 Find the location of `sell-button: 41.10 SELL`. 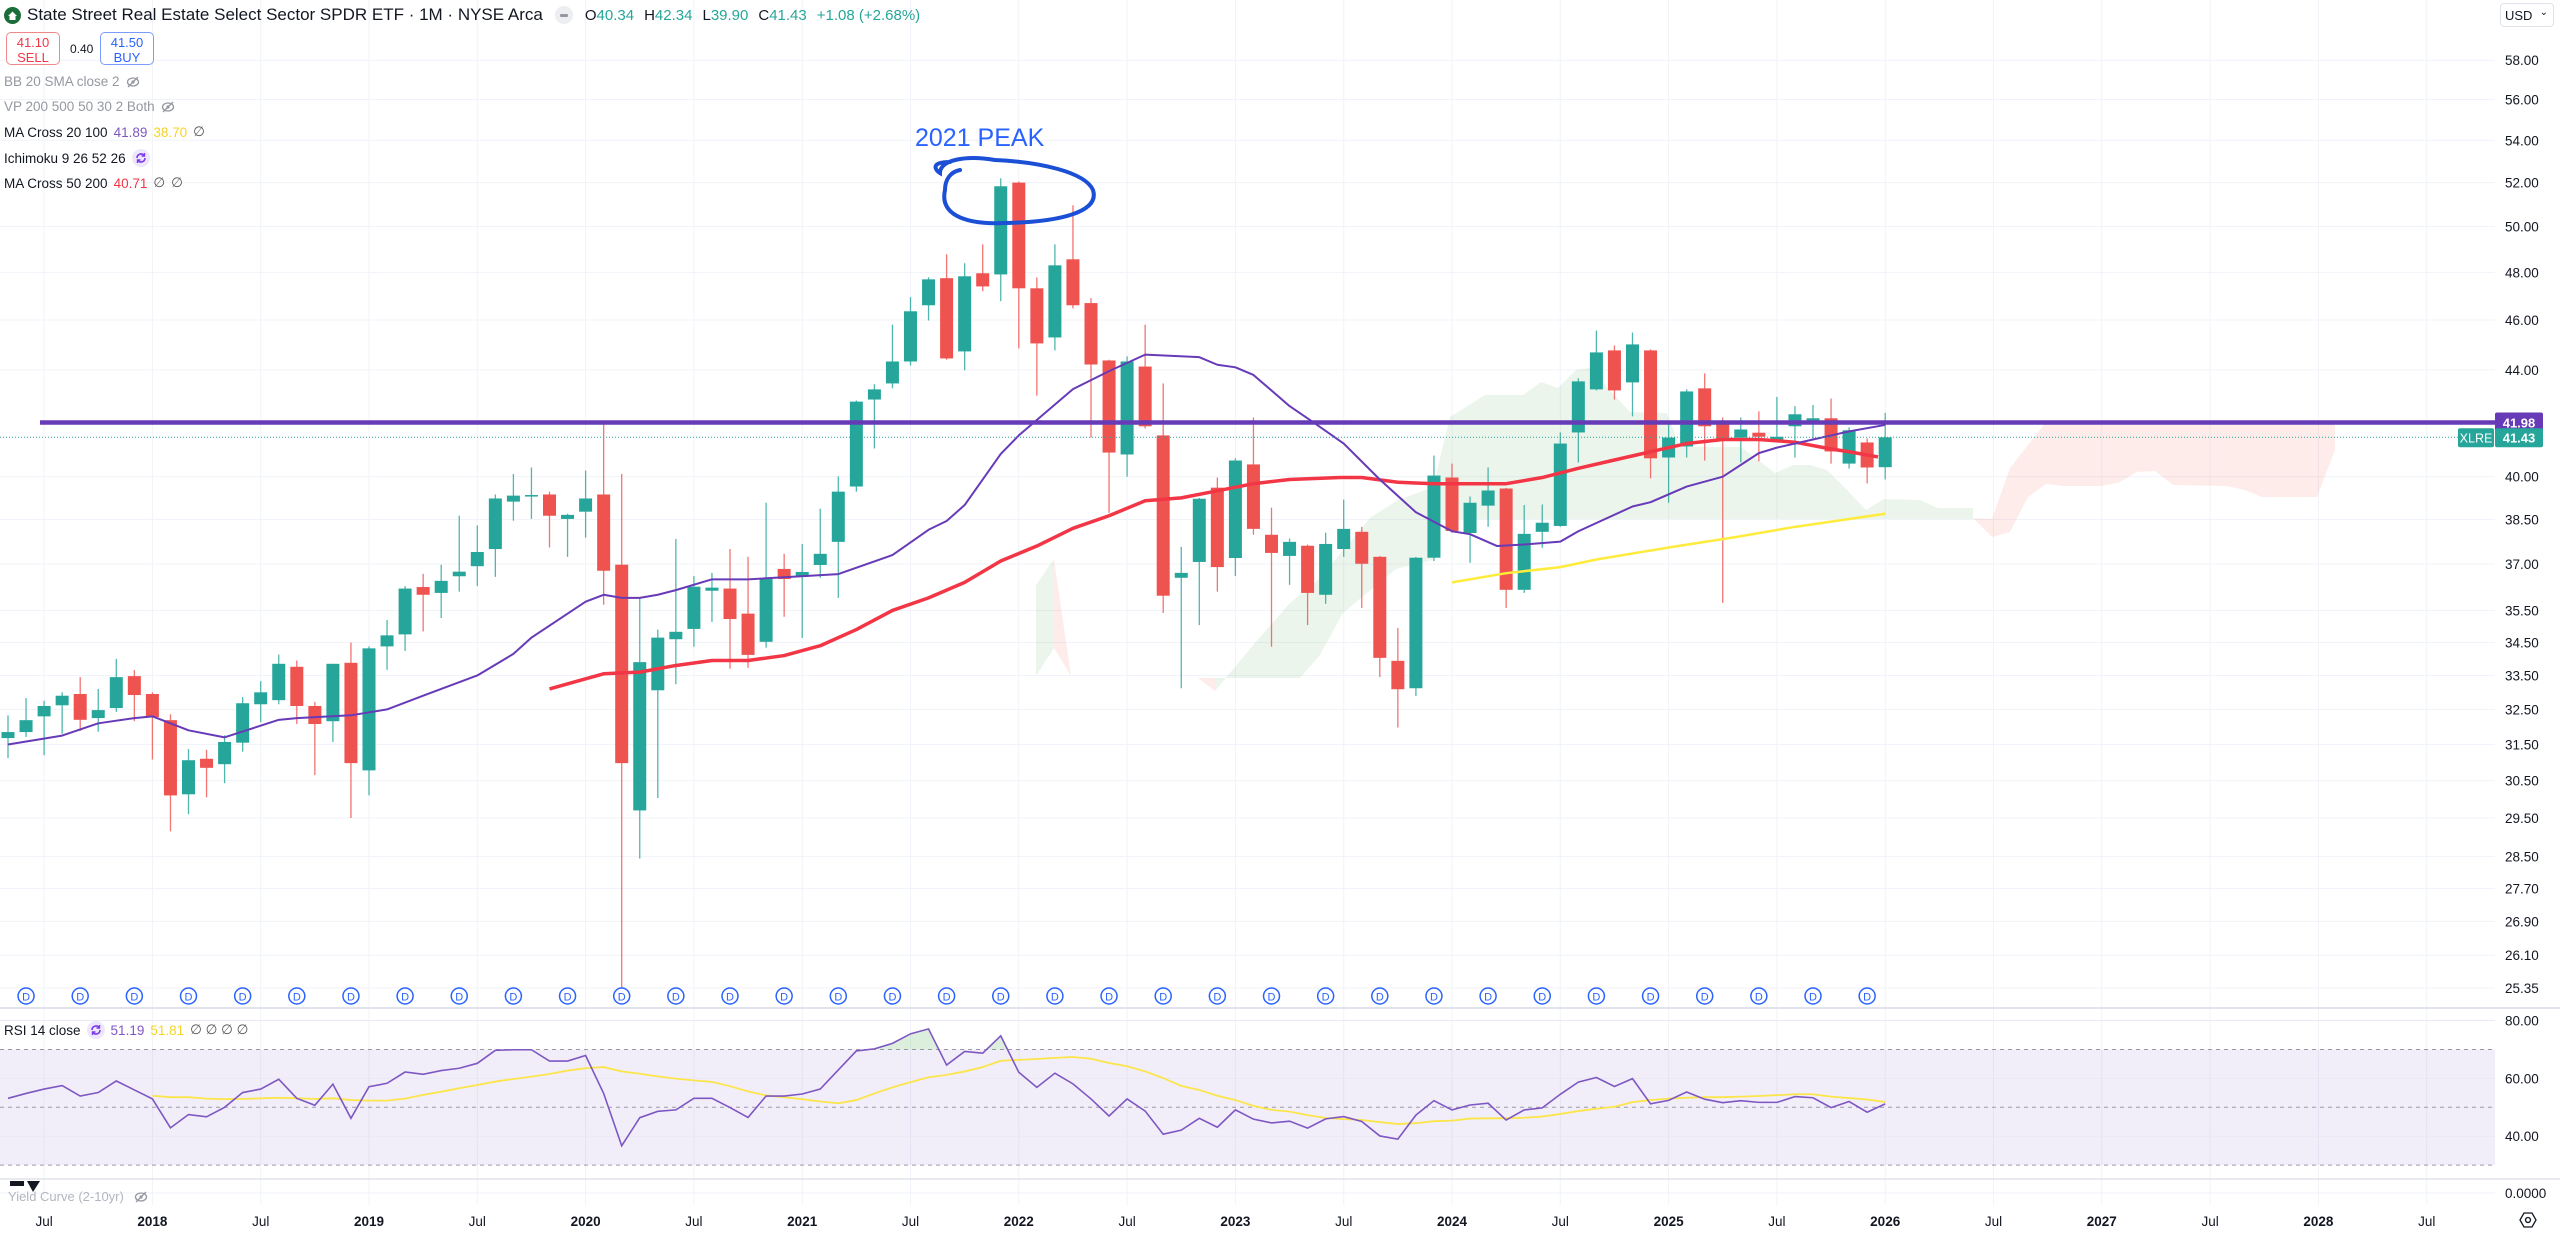

sell-button: 41.10 SELL is located at coordinates (33, 48).